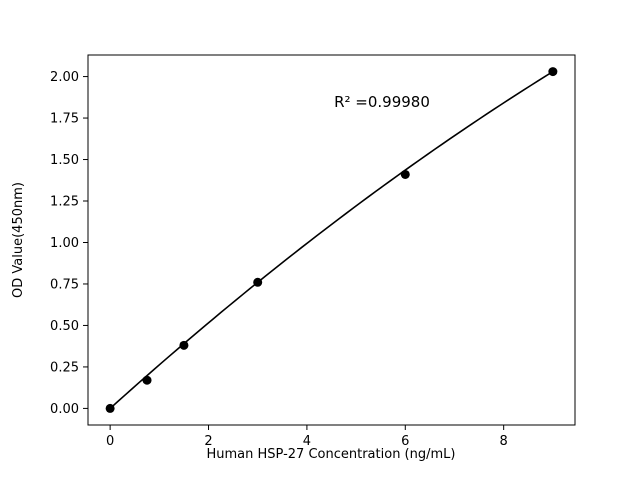 The height and width of the screenshot is (480, 640). Describe the element at coordinates (64, 243) in the screenshot. I see `y-tick-label: 1.00` at that location.